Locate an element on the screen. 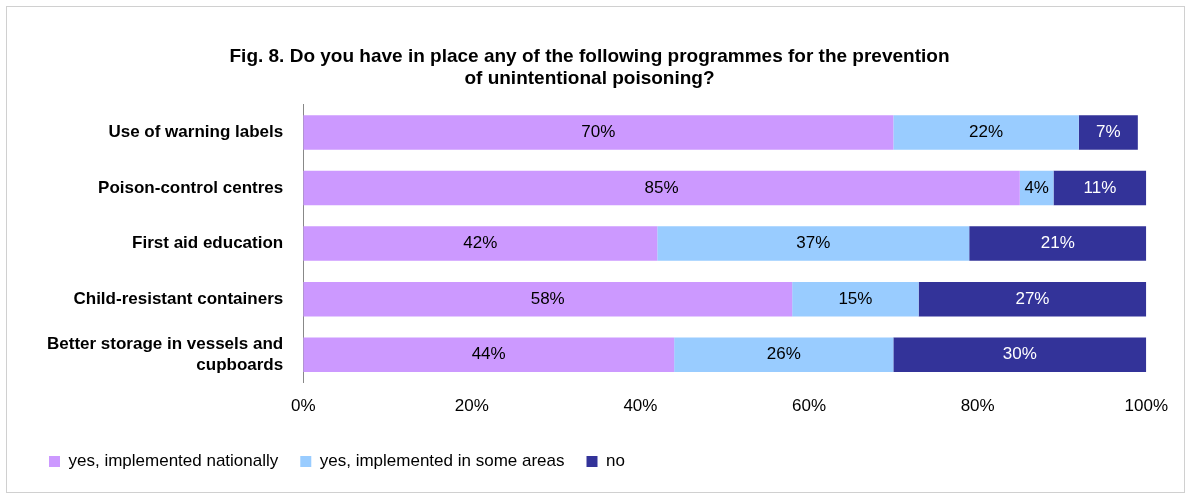  data-label: 37% is located at coordinates (813, 243).